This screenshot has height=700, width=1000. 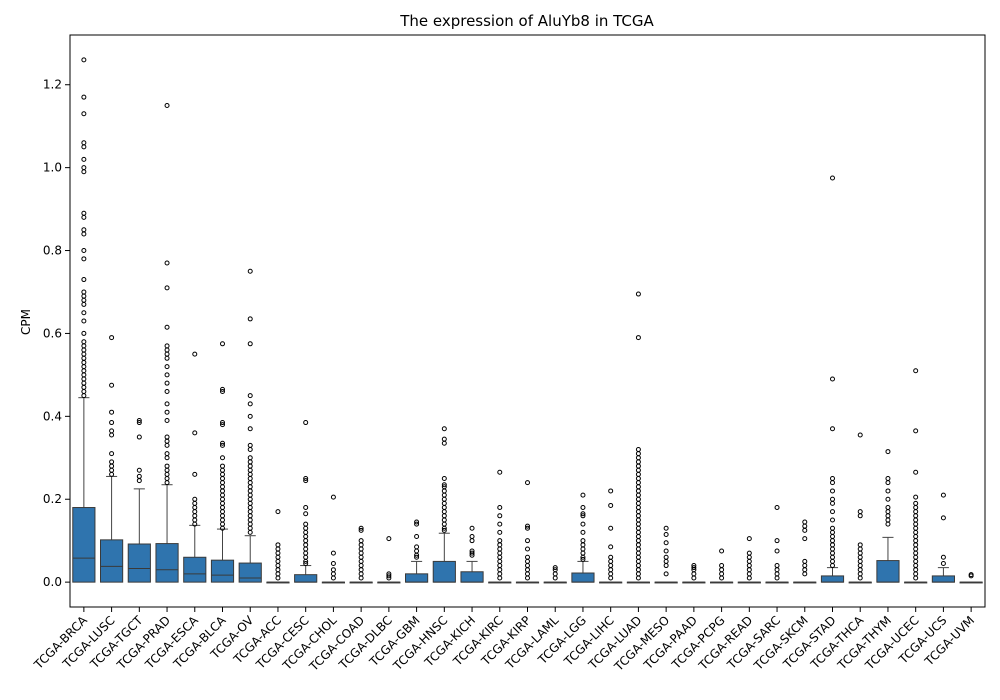 What do you see at coordinates (526, 21) in the screenshot?
I see `chart-title: The expression of AluYb8 in TCGA` at bounding box center [526, 21].